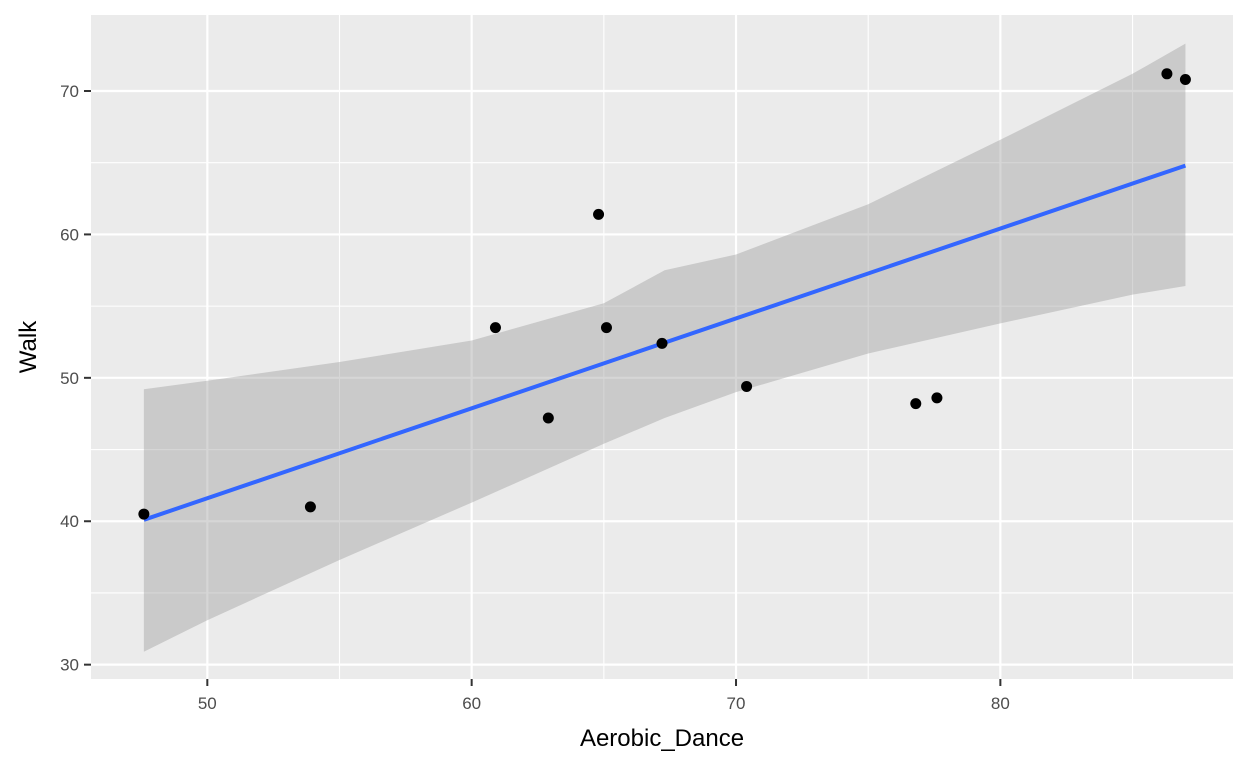  I want to click on y-tick-label: 50, so click(69, 378).